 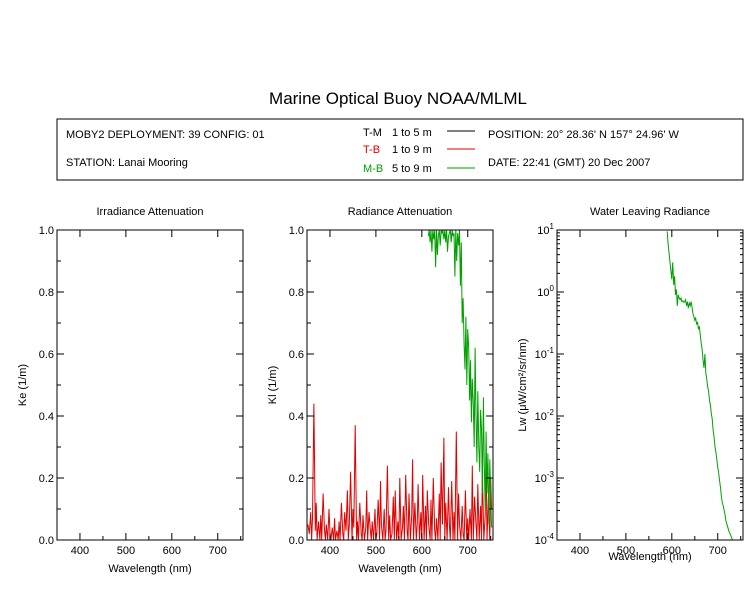 What do you see at coordinates (551, 350) in the screenshot?
I see `y-tick-exp: -1` at bounding box center [551, 350].